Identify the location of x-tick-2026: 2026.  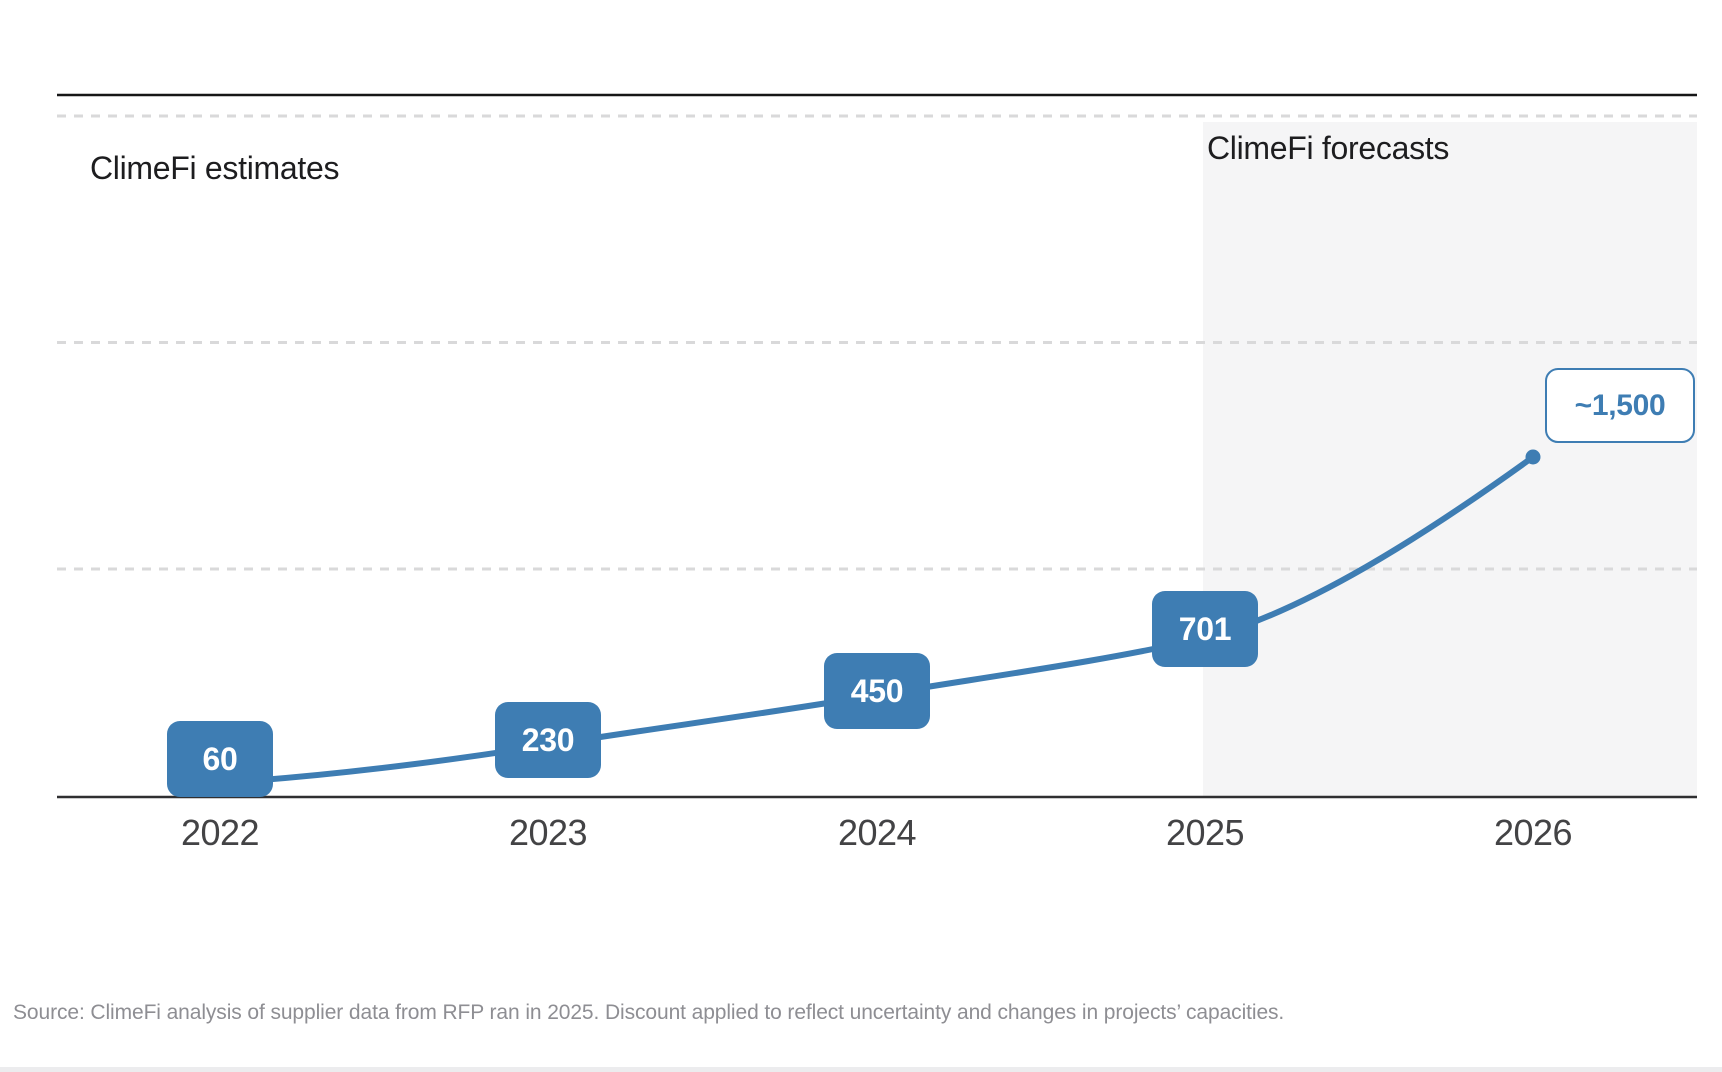
(1533, 832).